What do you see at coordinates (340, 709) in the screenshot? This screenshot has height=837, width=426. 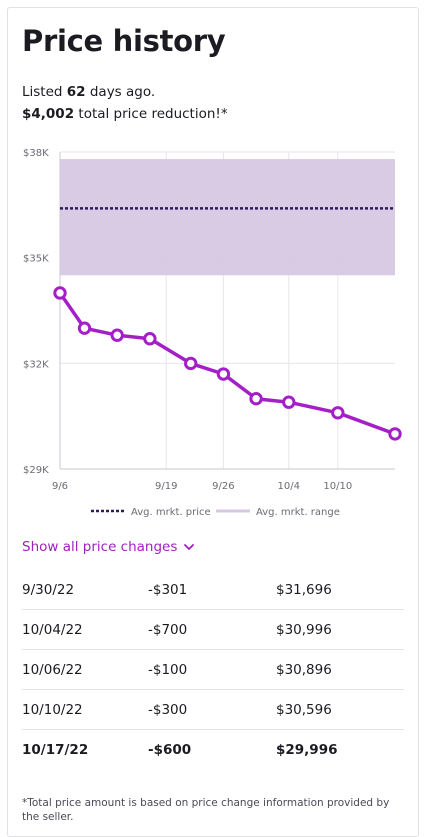 I see `change-price: $30,596` at bounding box center [340, 709].